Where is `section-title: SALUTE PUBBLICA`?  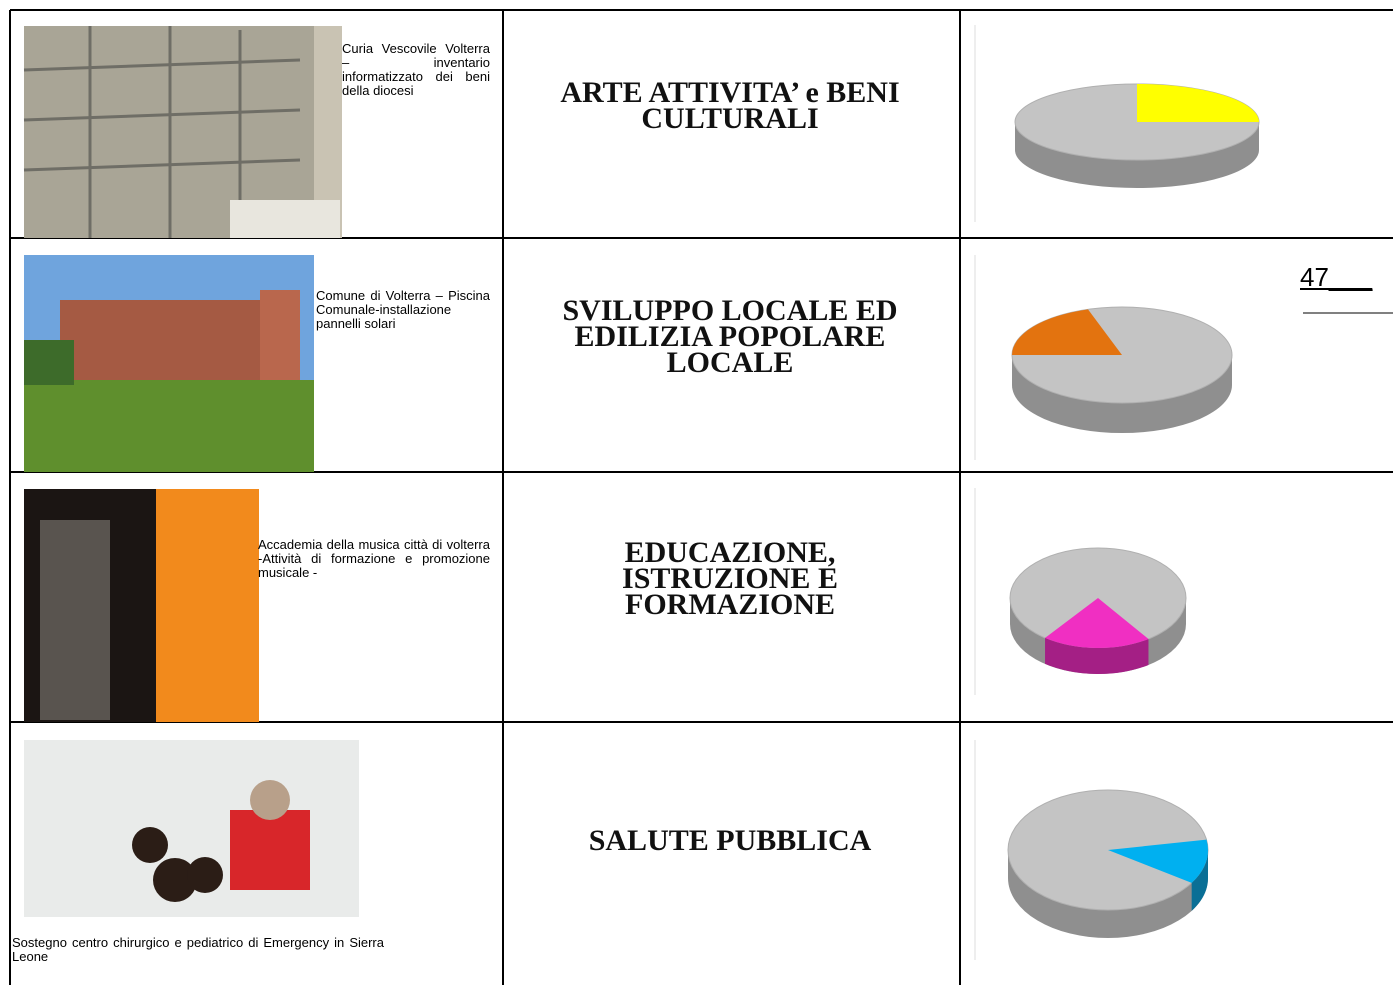
section-title: SALUTE PUBBLICA is located at coordinates (730, 840).